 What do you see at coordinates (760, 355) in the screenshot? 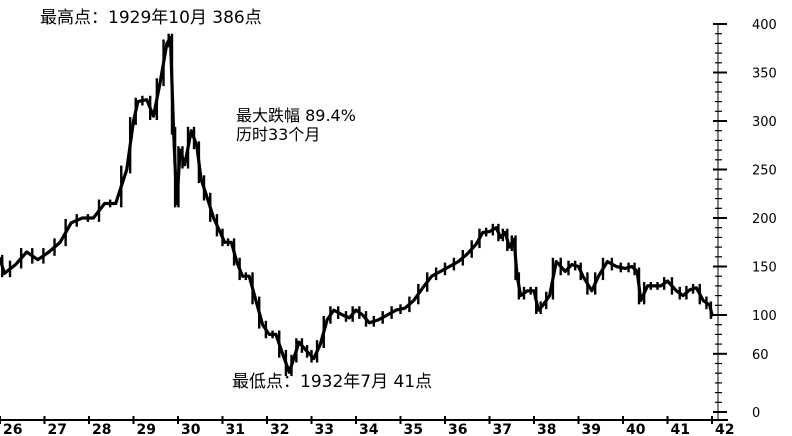
I see `y-tick-label: 60` at bounding box center [760, 355].